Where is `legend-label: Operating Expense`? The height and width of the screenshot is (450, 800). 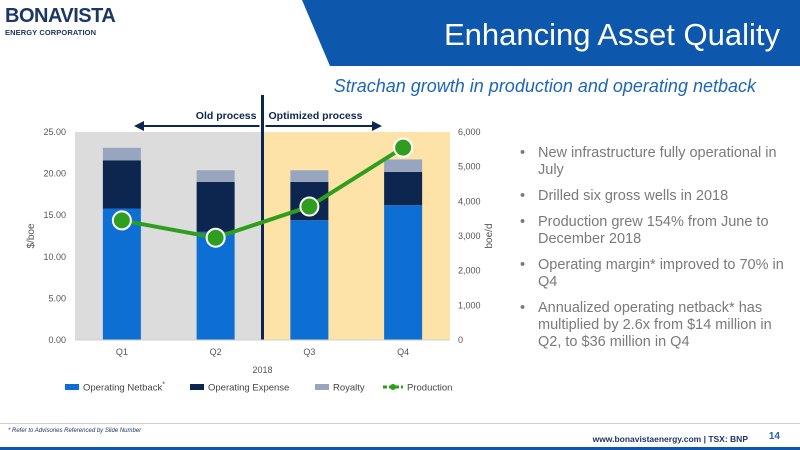 legend-label: Operating Expense is located at coordinates (248, 388).